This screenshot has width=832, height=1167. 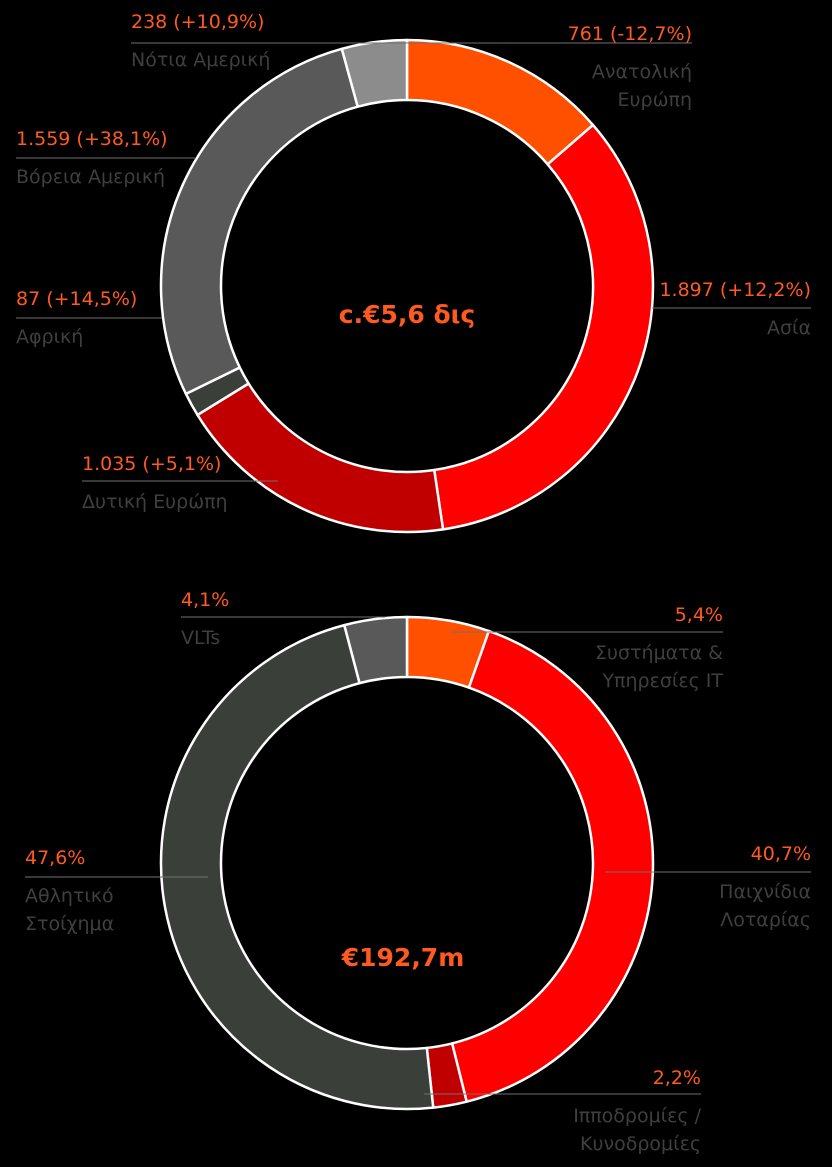 I want to click on regional-slice-name-label-3-0: Αφρική, so click(x=49, y=337).